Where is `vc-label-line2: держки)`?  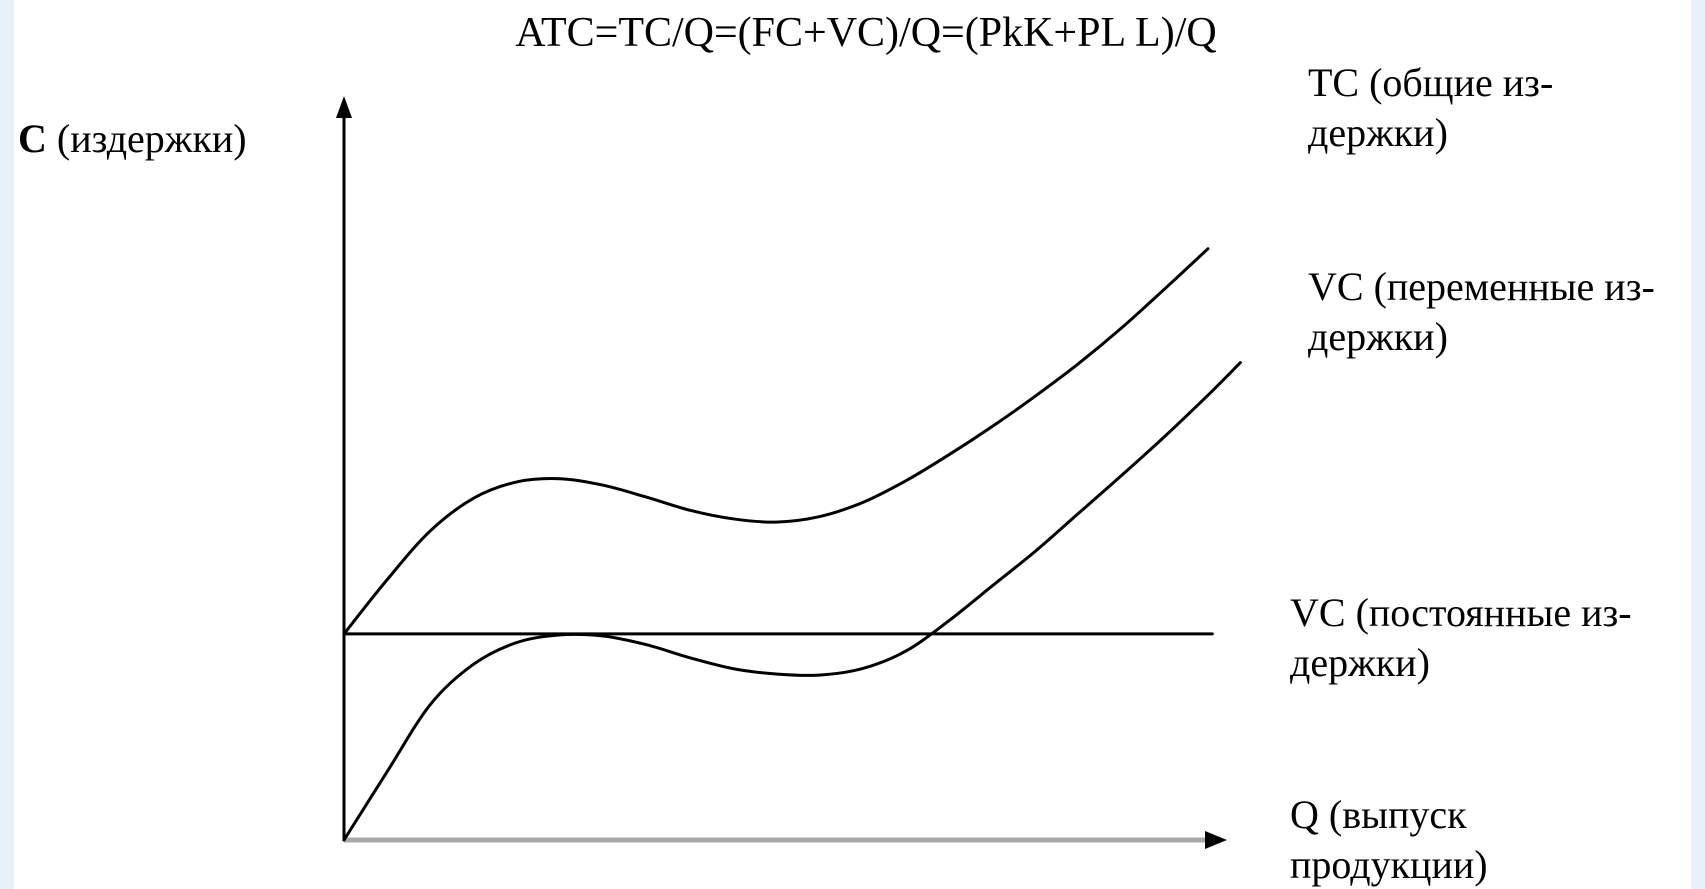 vc-label-line2: держки) is located at coordinates (1378, 336).